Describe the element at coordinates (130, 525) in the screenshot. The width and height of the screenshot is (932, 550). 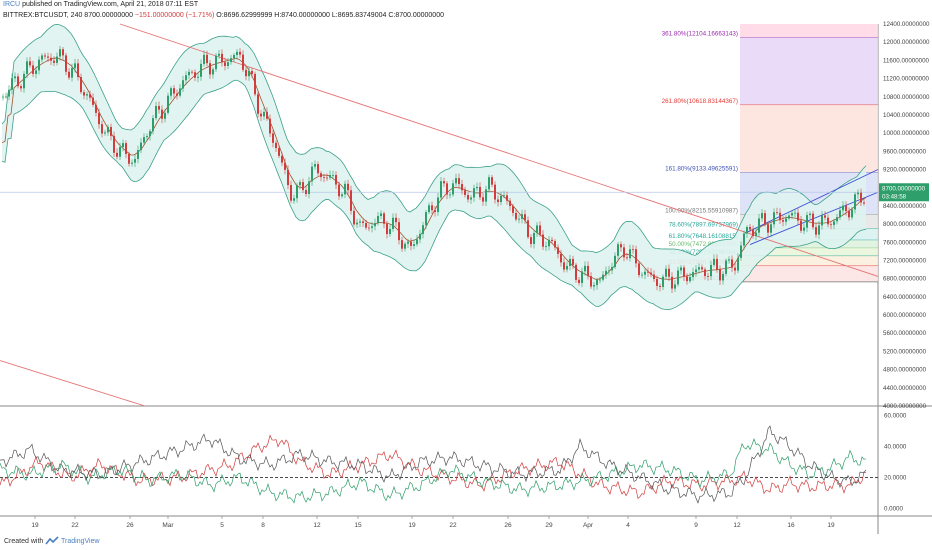
I see `time-tick-label: 26` at that location.